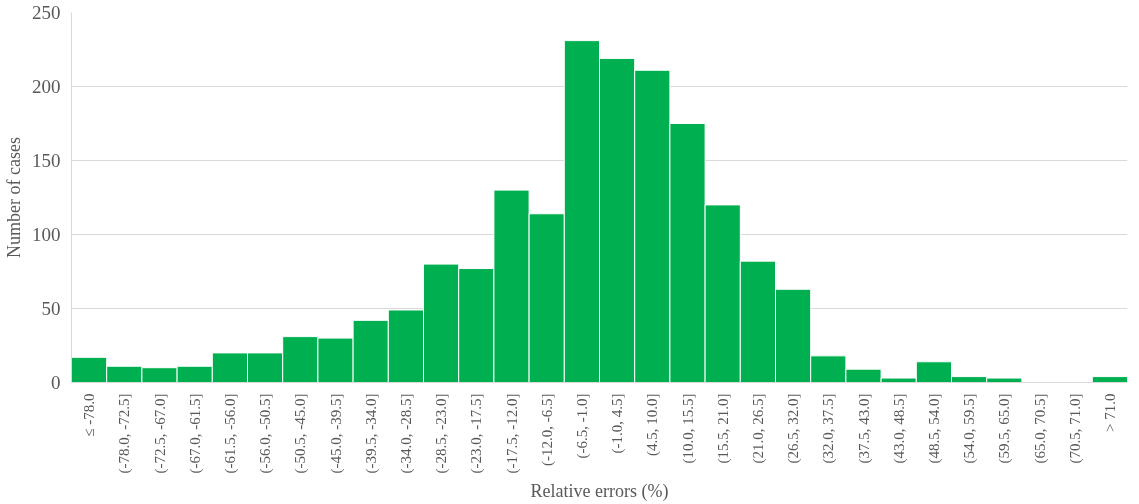 Image resolution: width=1139 pixels, height=504 pixels. I want to click on y-axis-title: Number of cases, so click(14, 197).